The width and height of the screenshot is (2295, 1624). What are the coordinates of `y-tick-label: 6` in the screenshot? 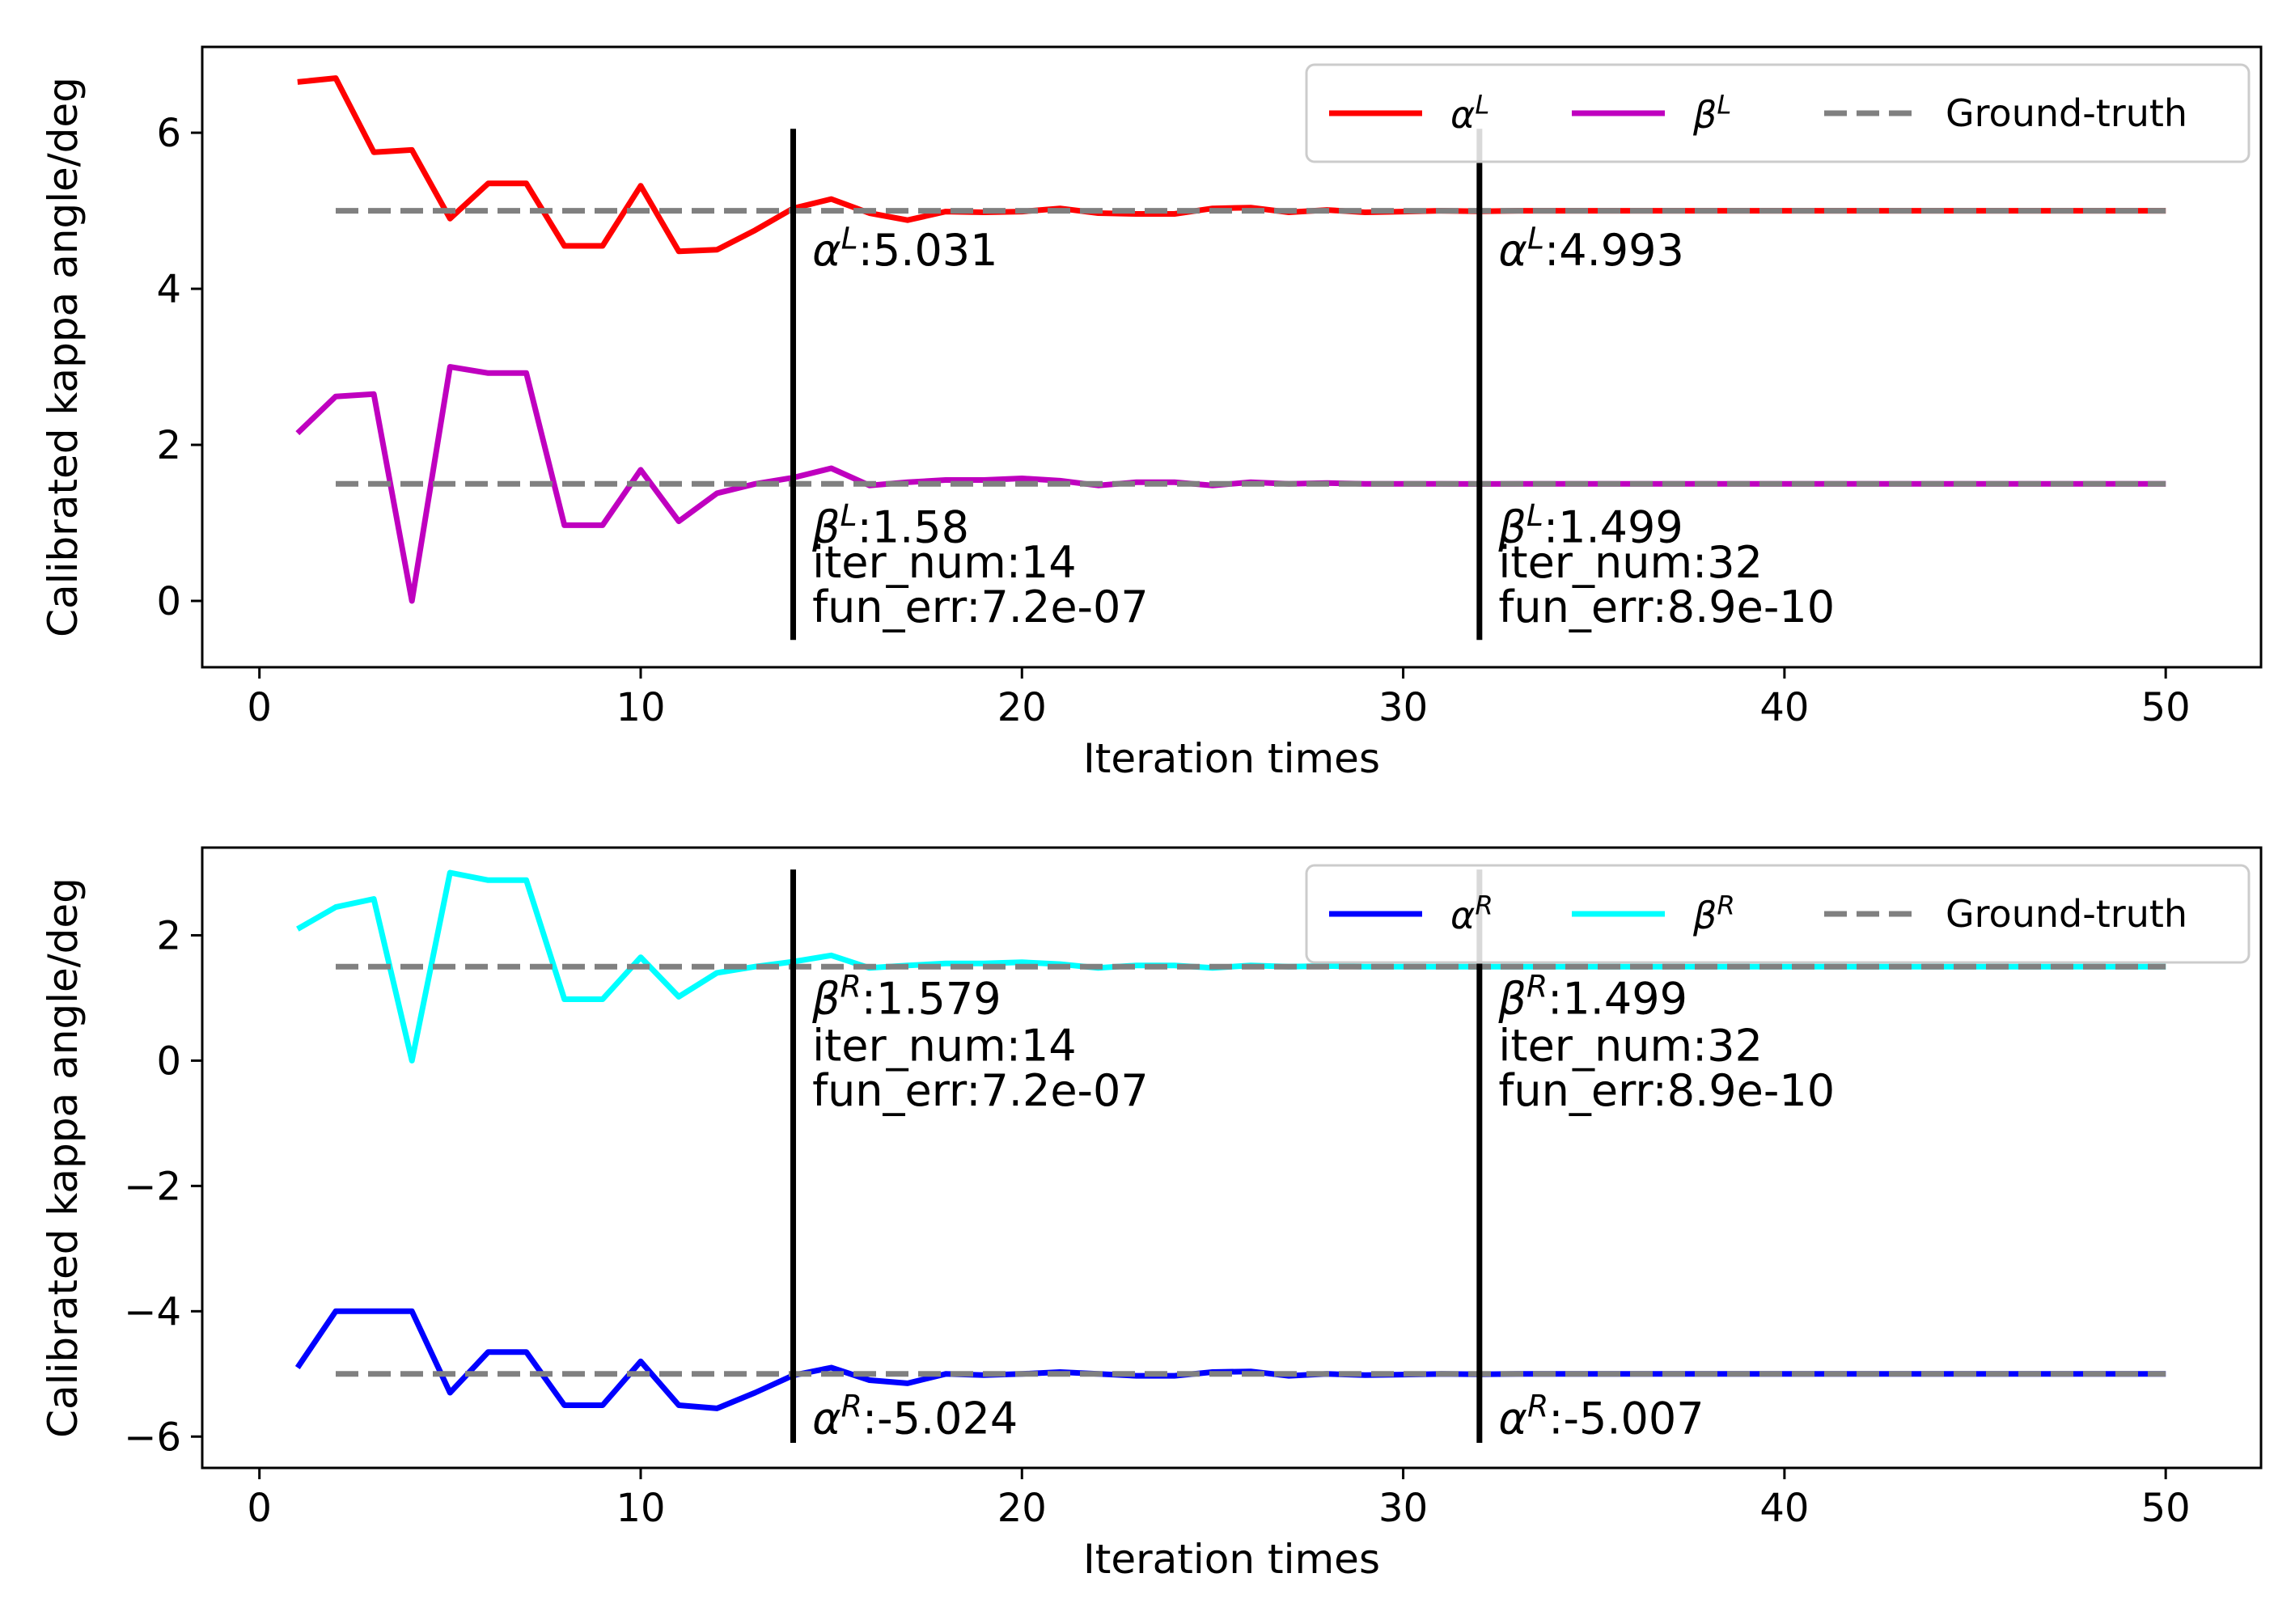 It's located at (168, 133).